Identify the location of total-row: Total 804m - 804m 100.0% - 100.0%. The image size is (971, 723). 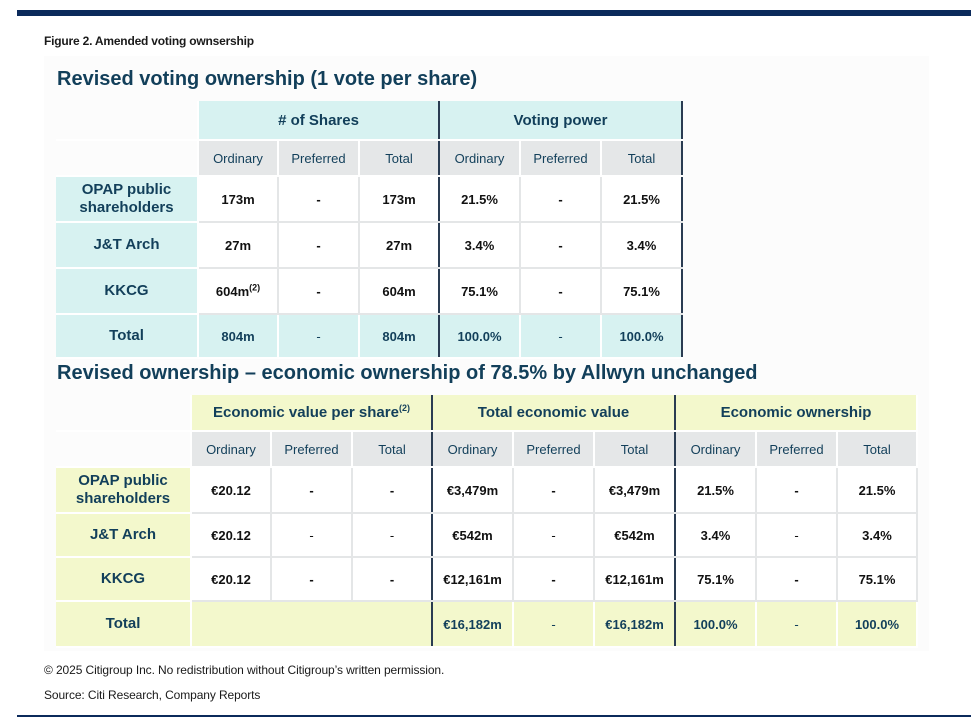
(369, 336).